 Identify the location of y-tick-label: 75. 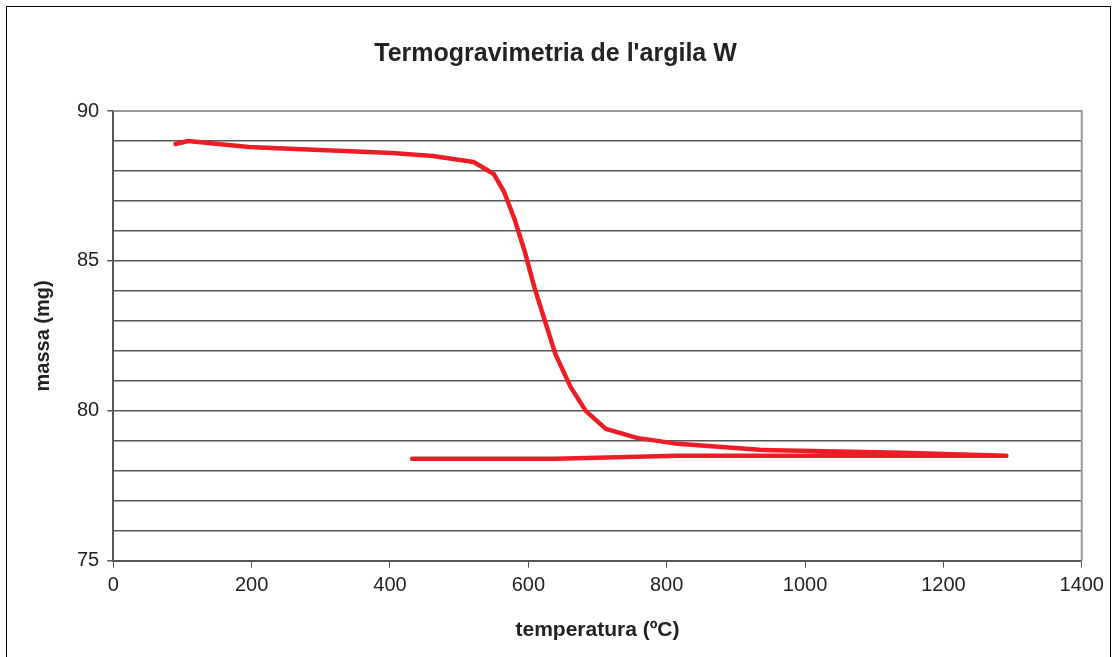
(88, 559).